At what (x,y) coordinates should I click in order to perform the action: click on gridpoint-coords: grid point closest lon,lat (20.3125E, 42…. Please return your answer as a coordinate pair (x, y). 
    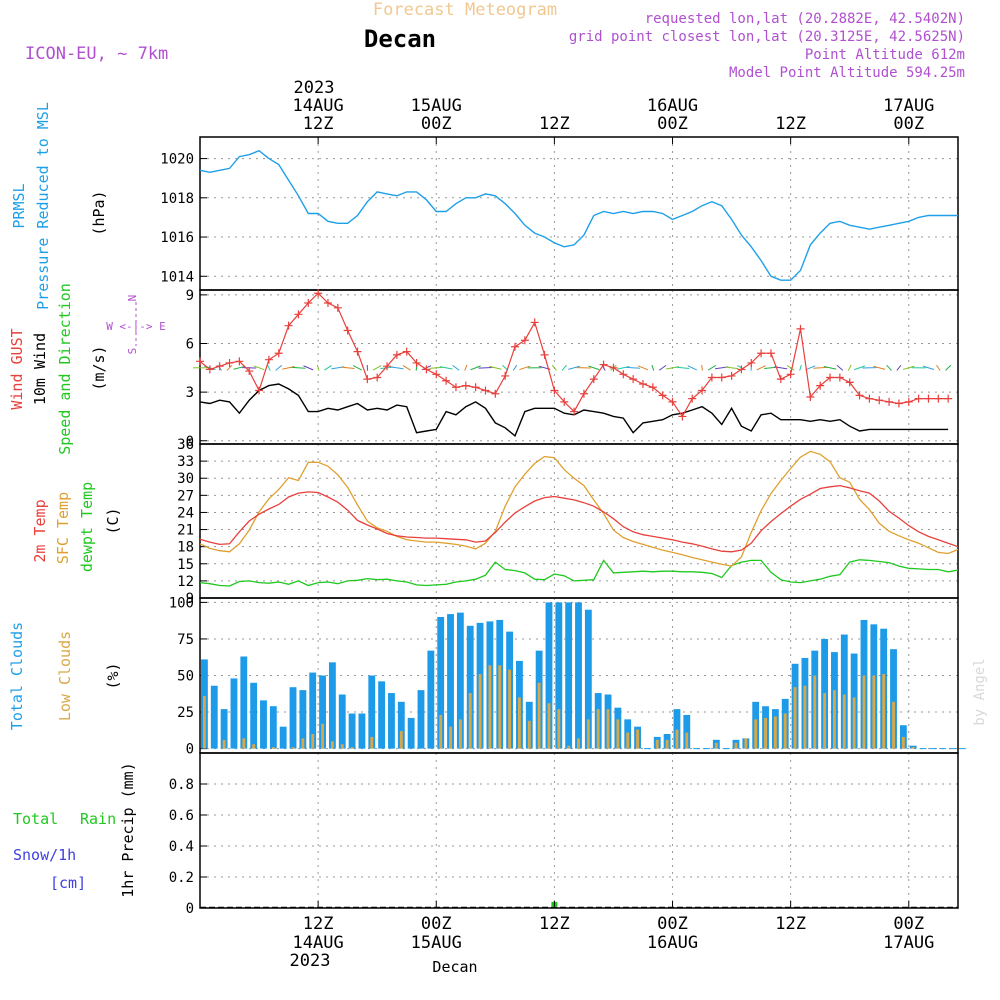
    Looking at the image, I should click on (767, 37).